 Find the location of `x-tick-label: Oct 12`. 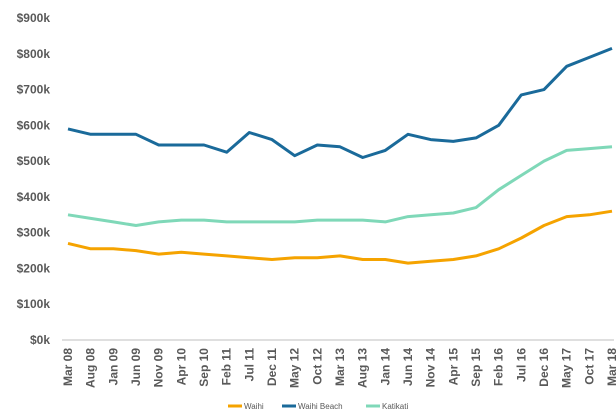

x-tick-label: Oct 12 is located at coordinates (317, 366).